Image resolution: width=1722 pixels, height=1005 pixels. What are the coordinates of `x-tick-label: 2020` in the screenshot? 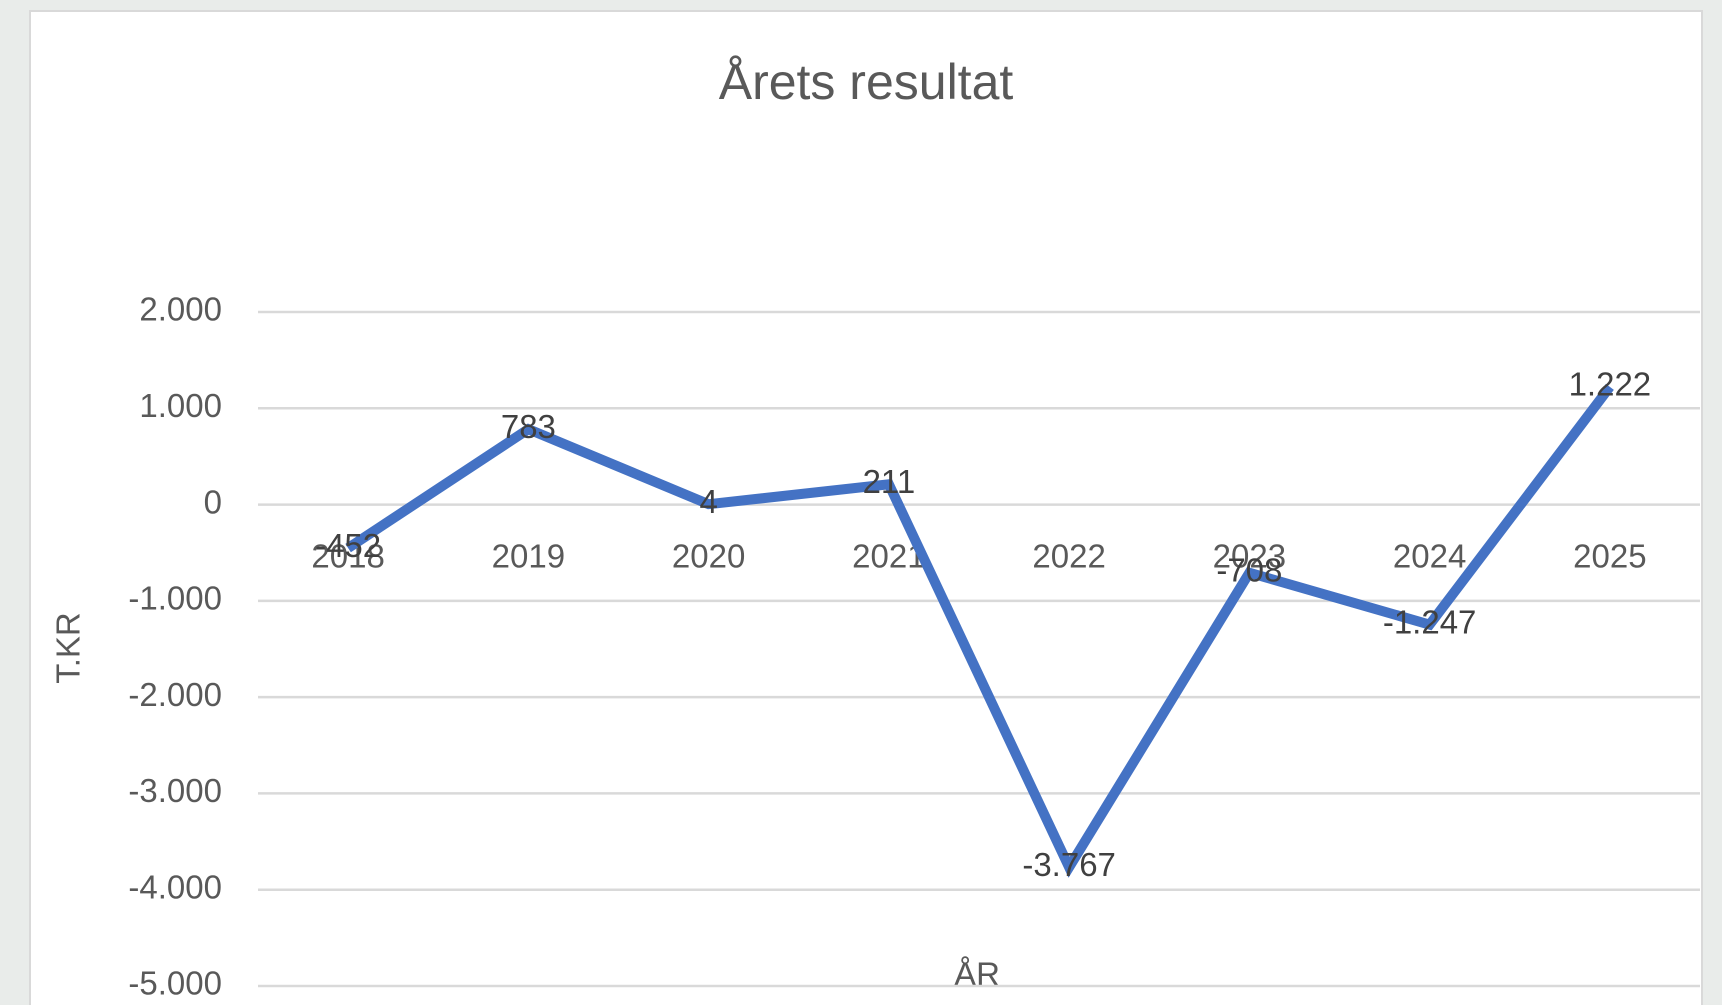 It's located at (708, 555).